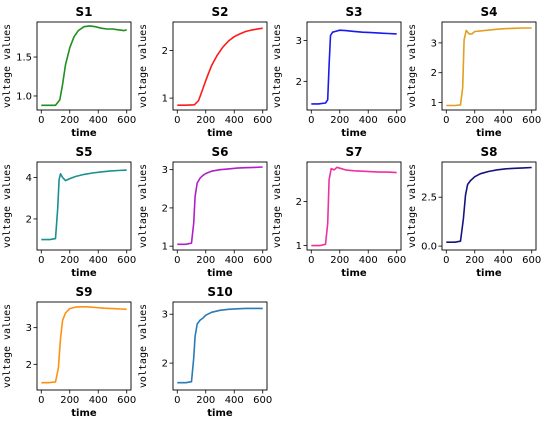 Image resolution: width=550 pixels, height=432 pixels. I want to click on chart-4-y-axis-label: voltage values, so click(412, 66).